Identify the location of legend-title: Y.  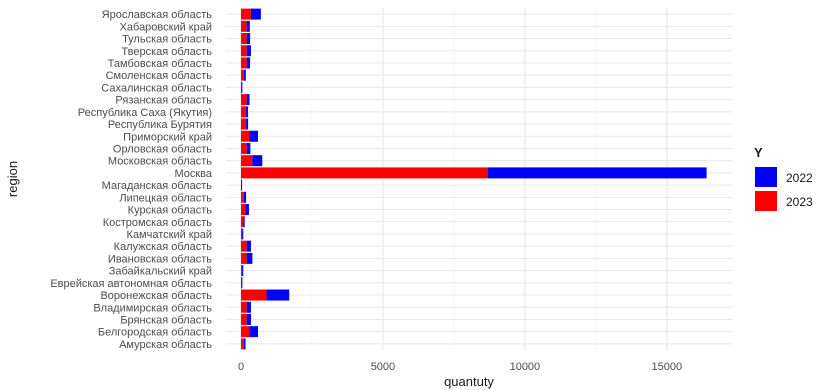
(758, 152).